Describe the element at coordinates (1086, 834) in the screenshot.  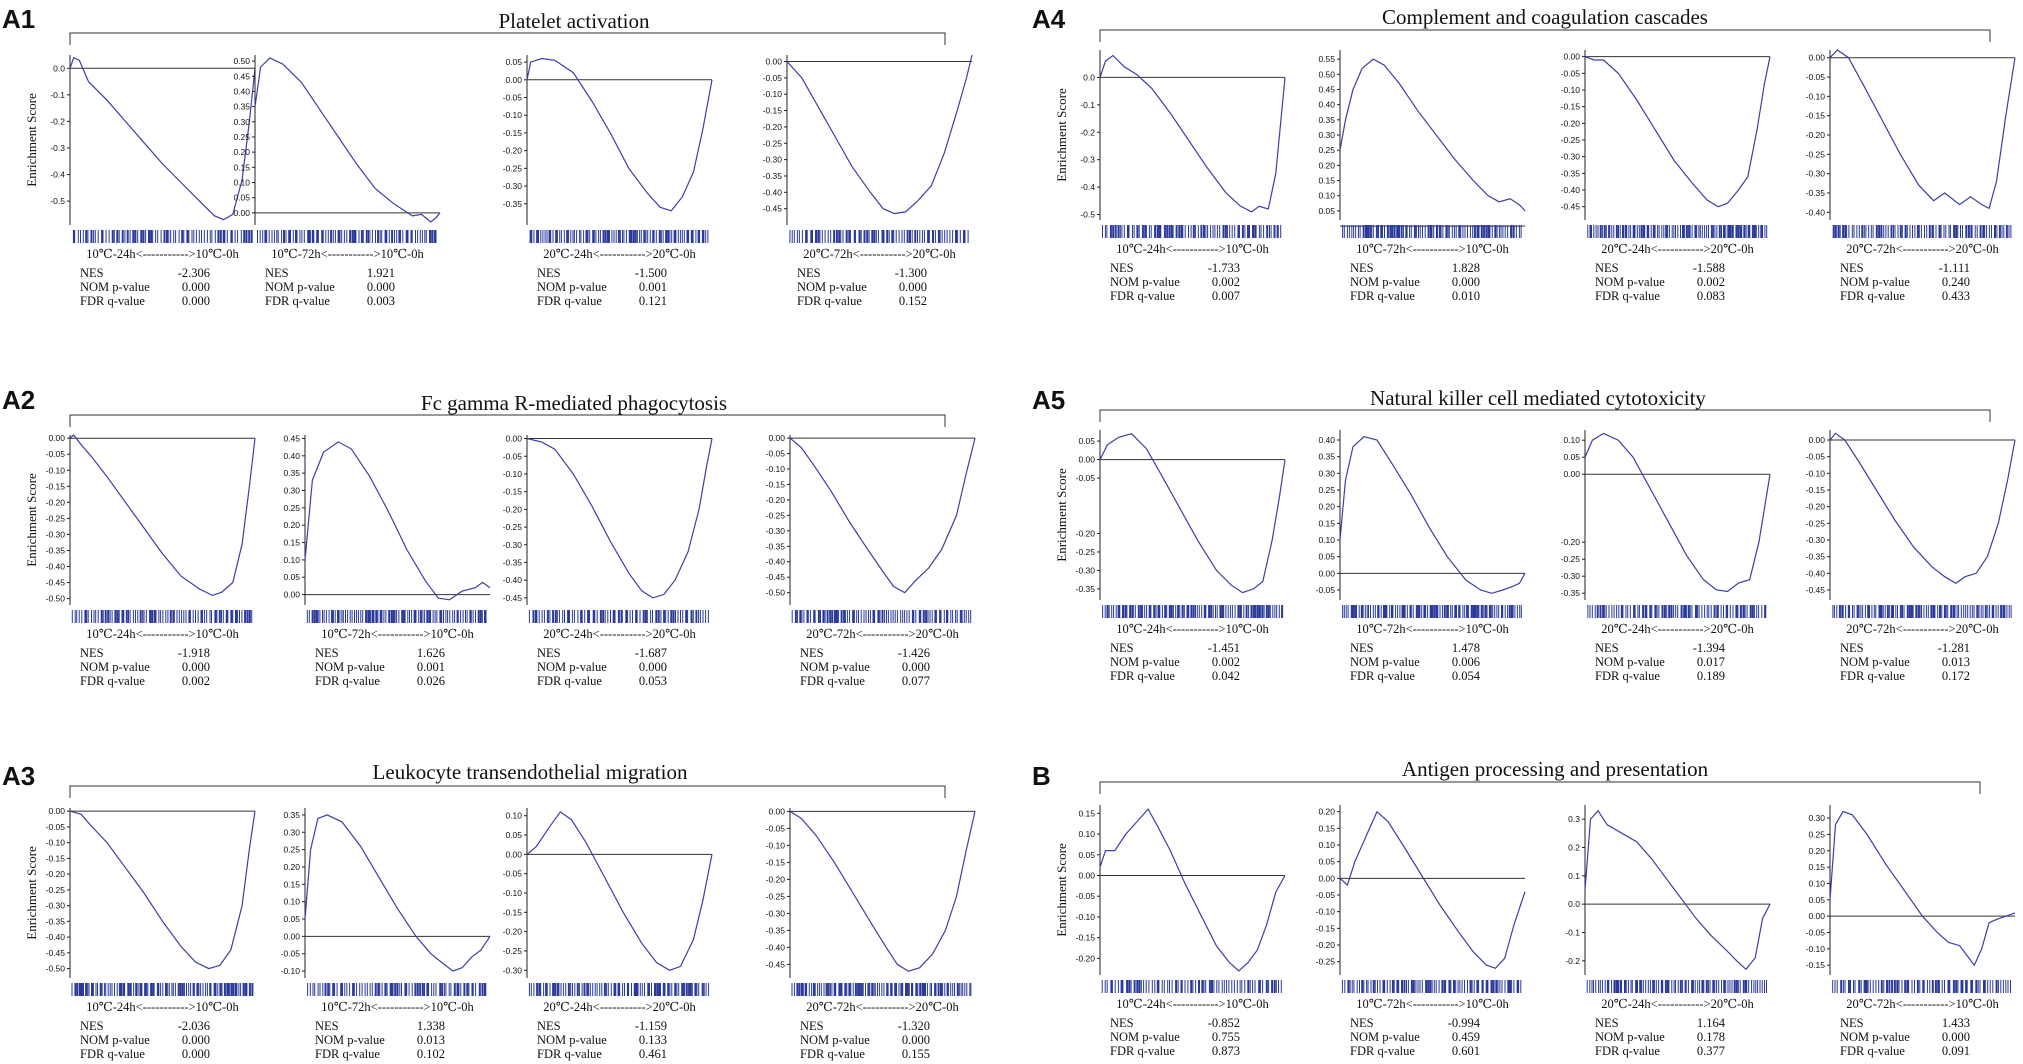
I see `y-tick-label: 0.10` at that location.